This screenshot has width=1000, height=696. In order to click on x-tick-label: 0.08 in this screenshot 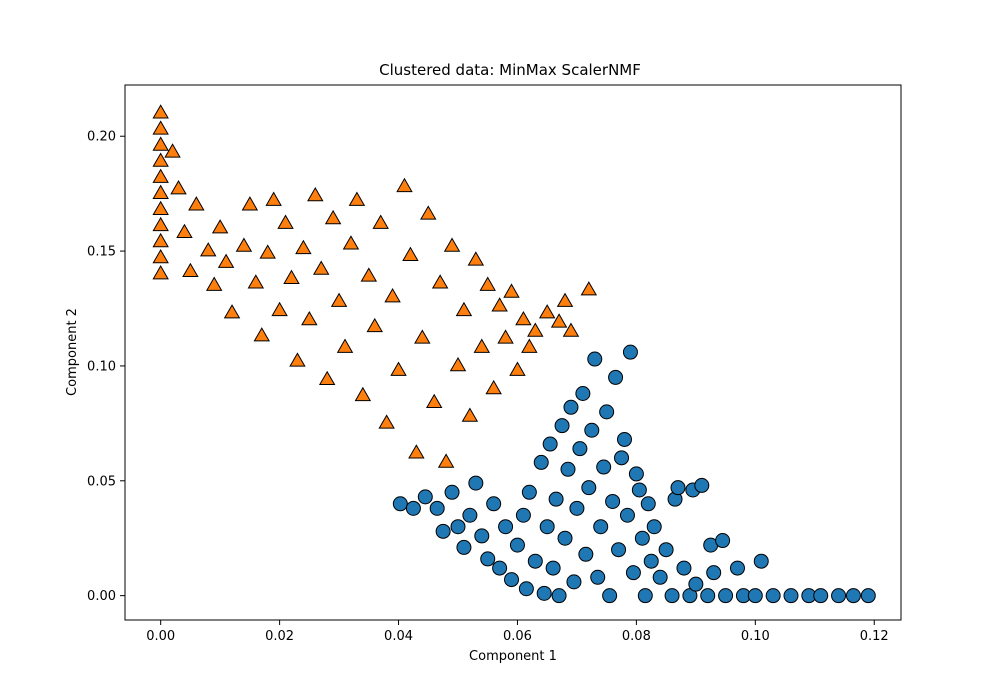, I will do `click(636, 636)`.